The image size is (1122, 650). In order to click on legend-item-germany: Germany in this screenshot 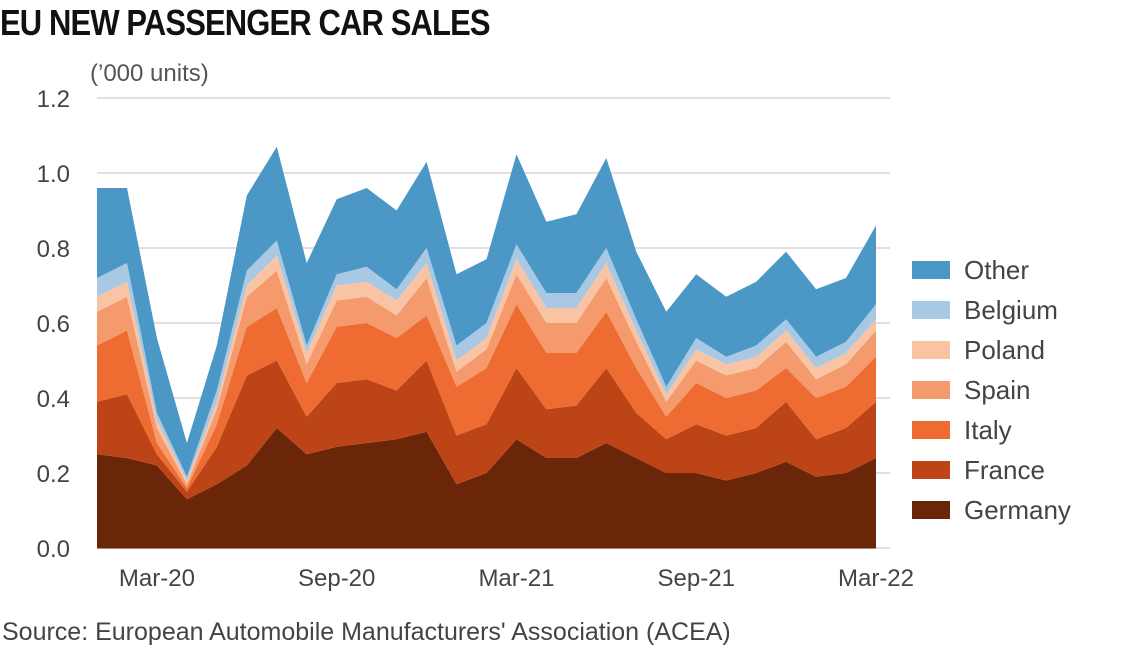, I will do `click(991, 510)`.